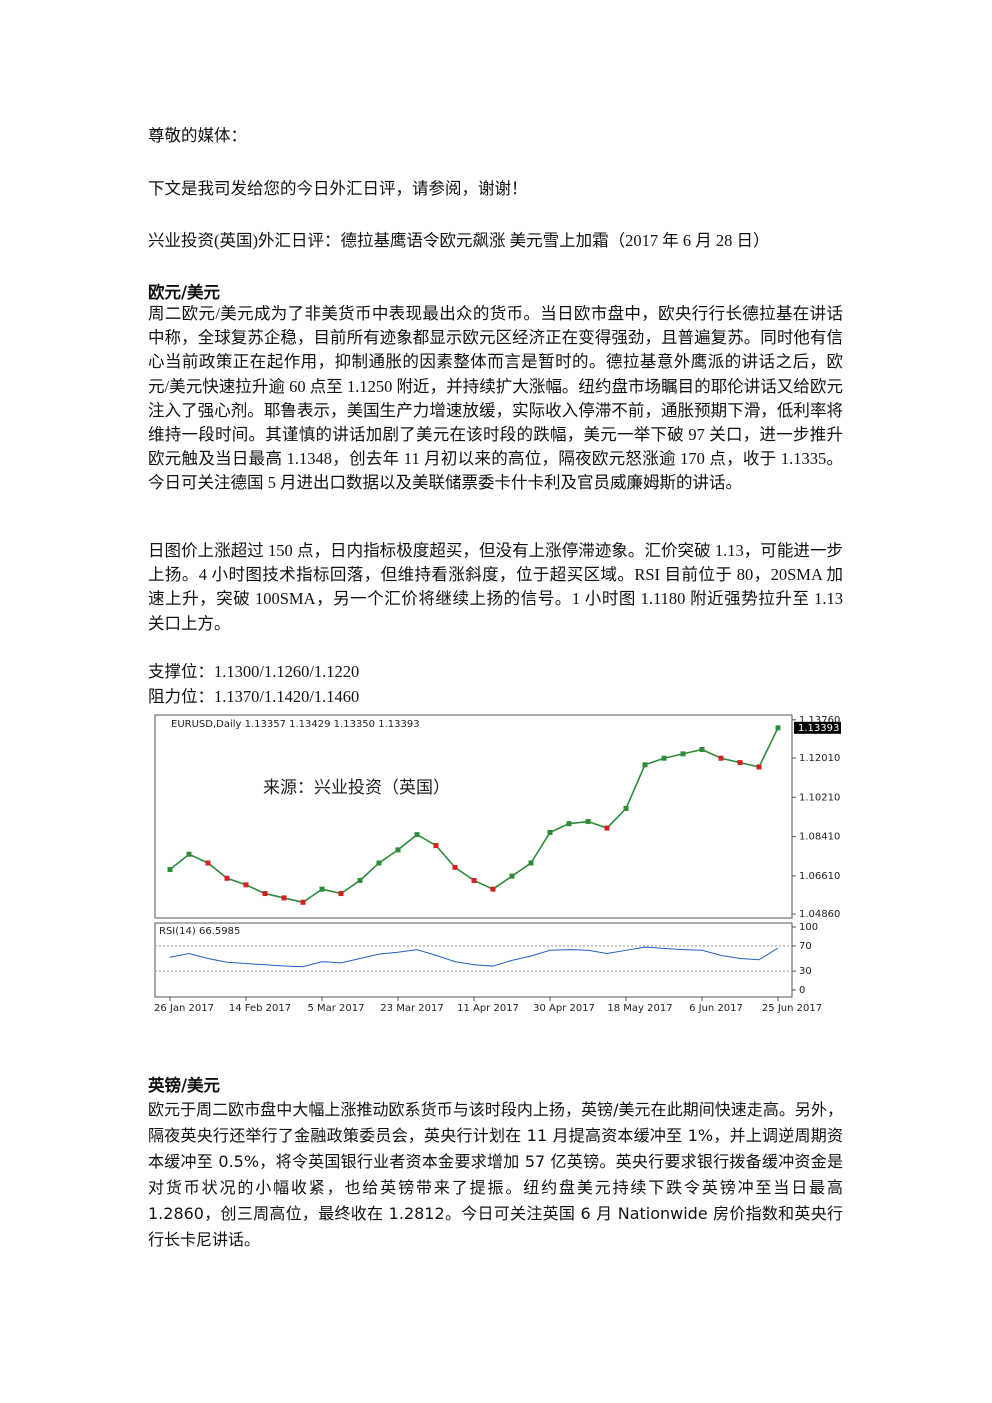 The width and height of the screenshot is (992, 1403). What do you see at coordinates (184, 292) in the screenshot?
I see `section-heading: 欧元/美元` at bounding box center [184, 292].